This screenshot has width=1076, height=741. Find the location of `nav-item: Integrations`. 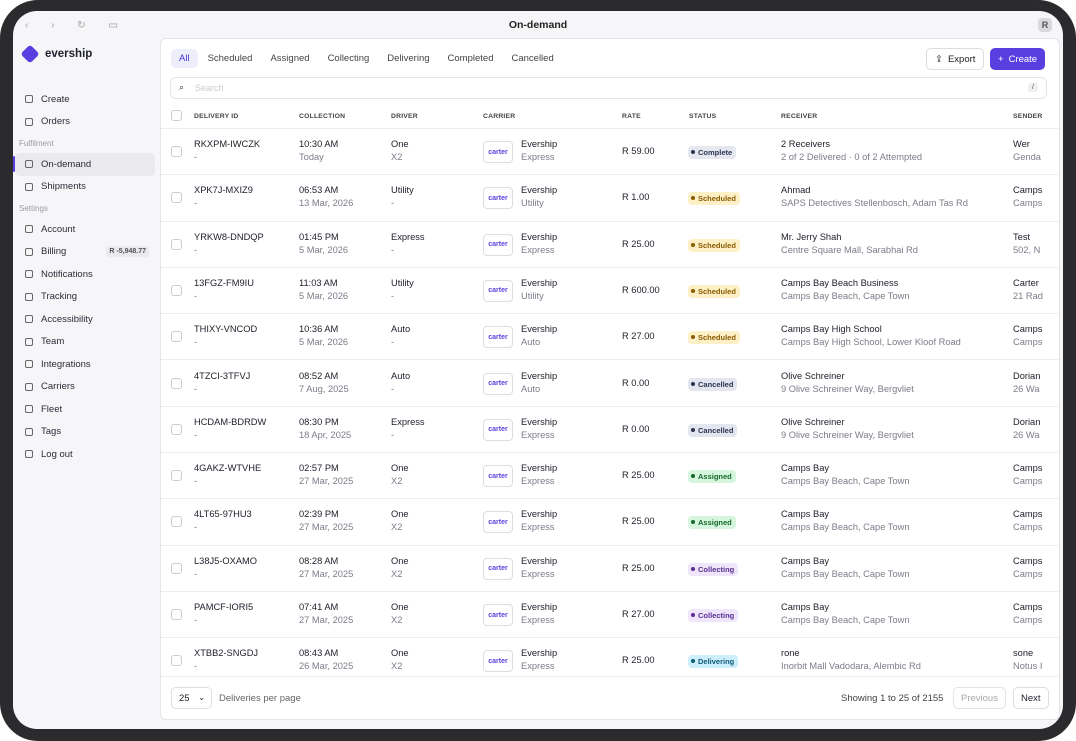

nav-item: Integrations is located at coordinates (85, 364).